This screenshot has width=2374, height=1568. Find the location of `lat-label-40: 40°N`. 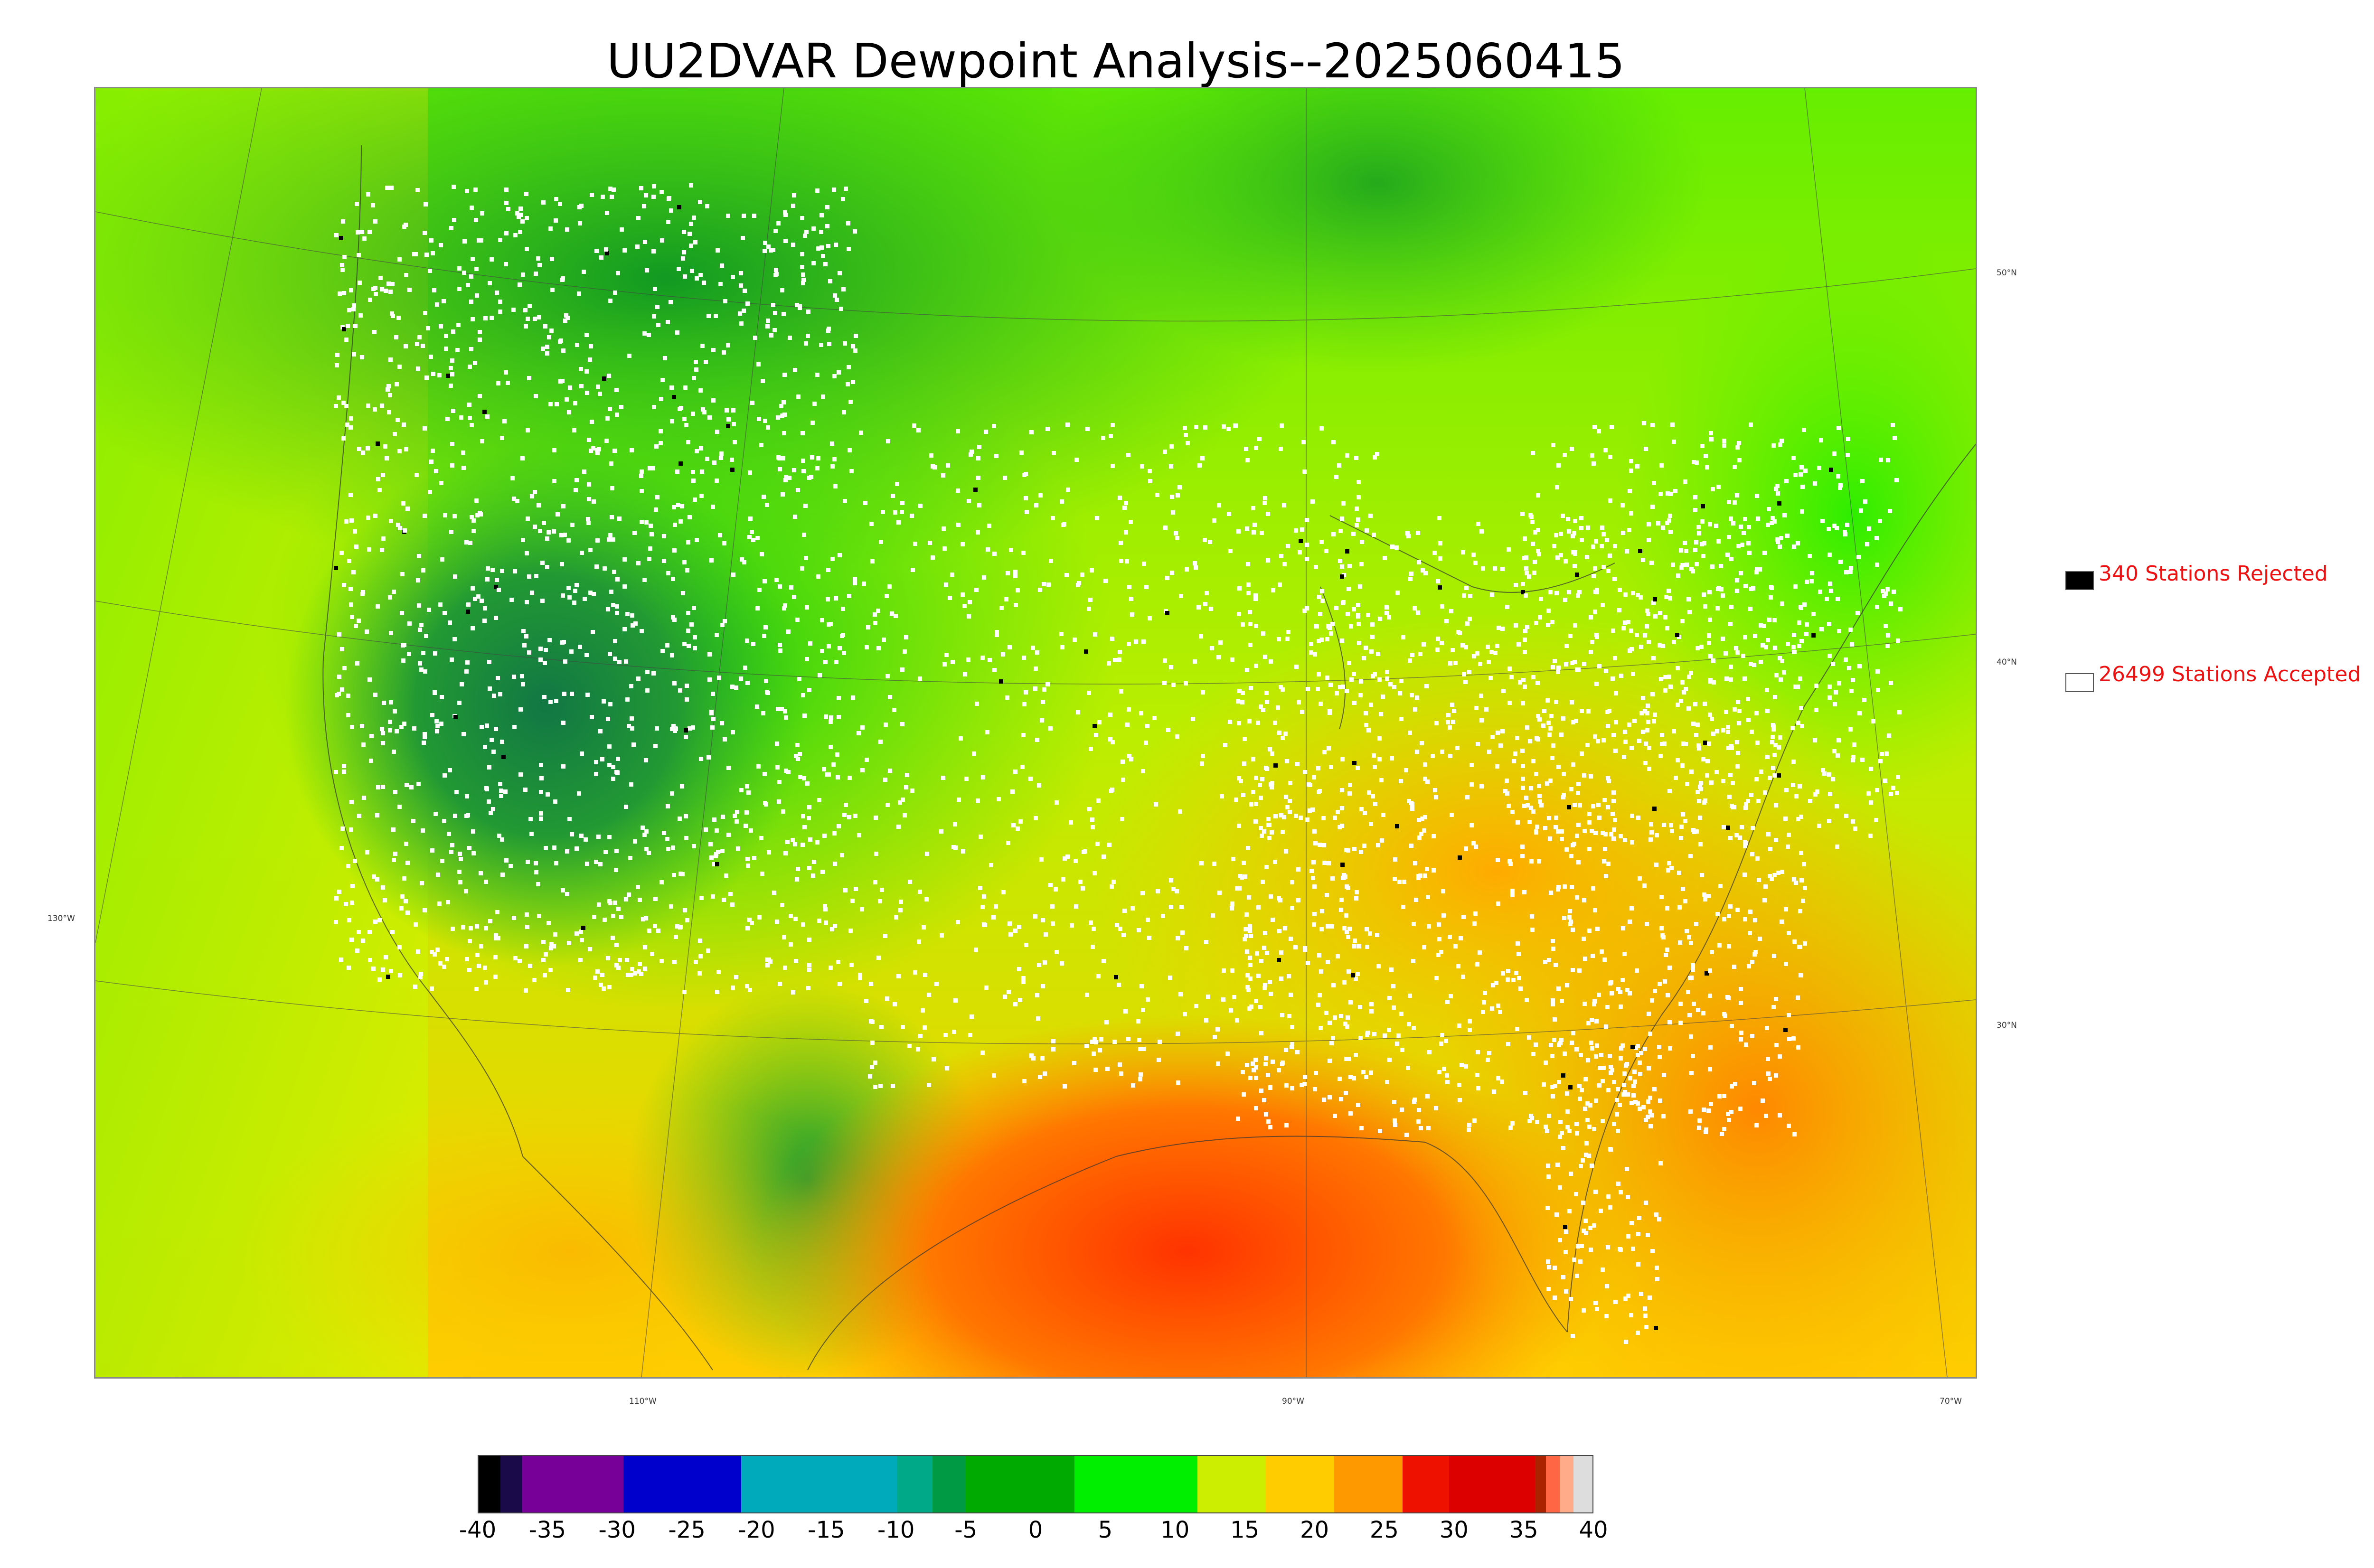

lat-label-40: 40°N is located at coordinates (2007, 662).